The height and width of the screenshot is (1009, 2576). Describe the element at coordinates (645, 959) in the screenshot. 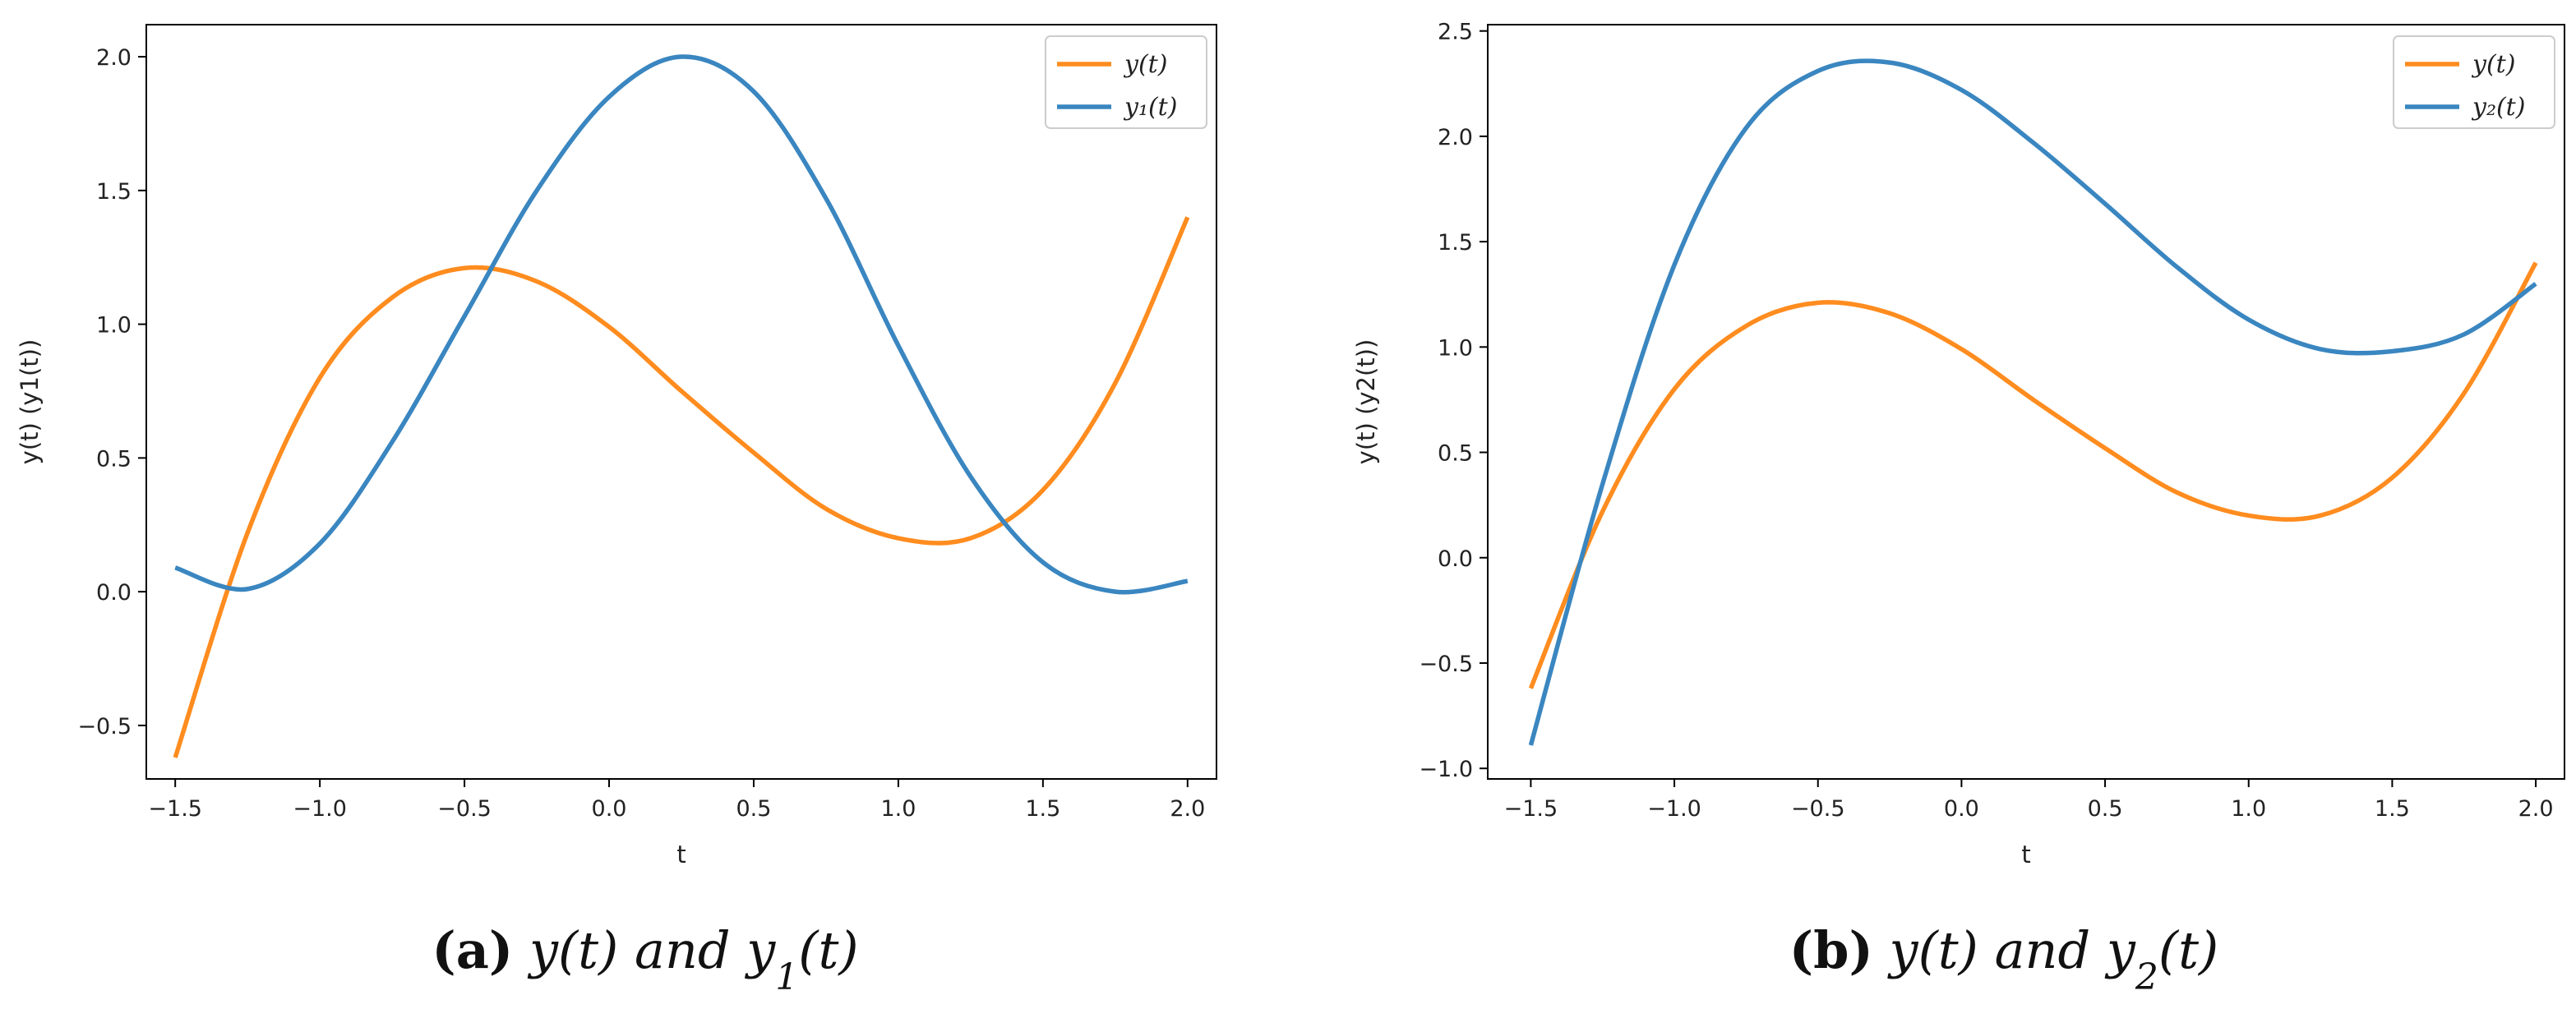

I see `caption-a: (a) y(t) and y1(t)` at that location.